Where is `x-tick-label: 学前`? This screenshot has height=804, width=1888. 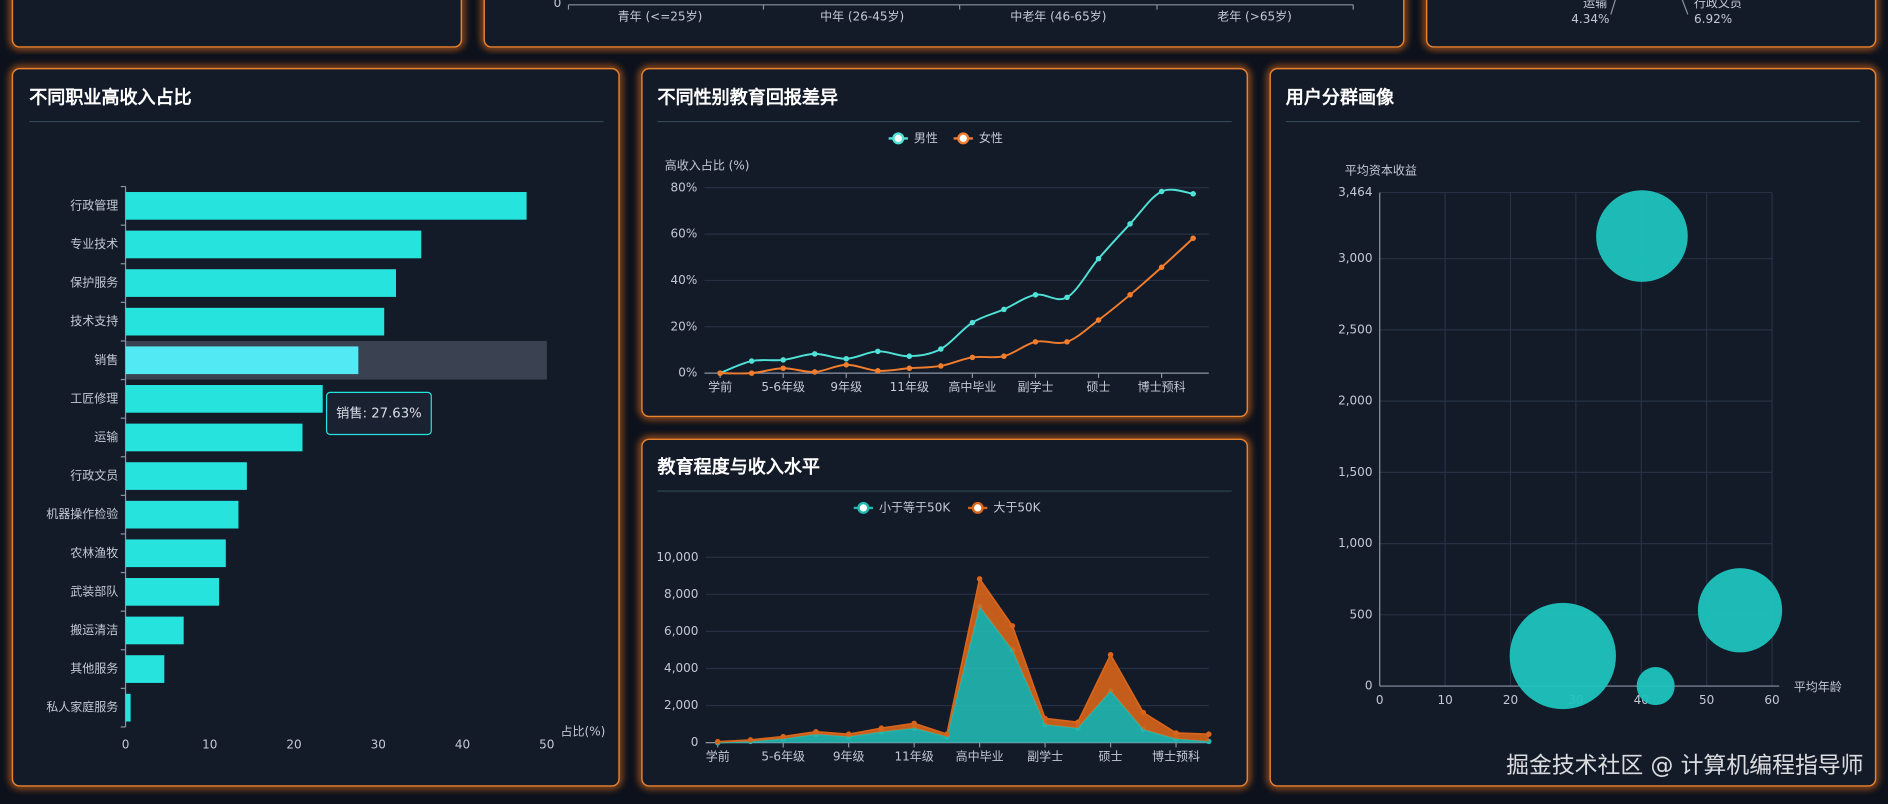
x-tick-label: 学前 is located at coordinates (720, 386).